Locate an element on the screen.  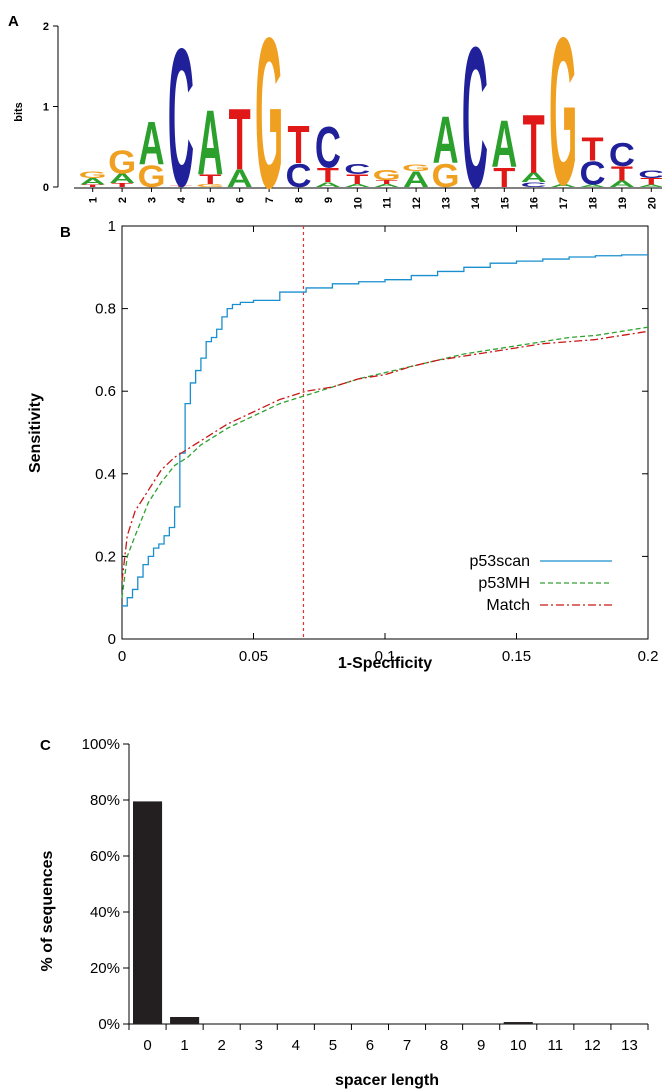
bars is located at coordinates (333, 912).